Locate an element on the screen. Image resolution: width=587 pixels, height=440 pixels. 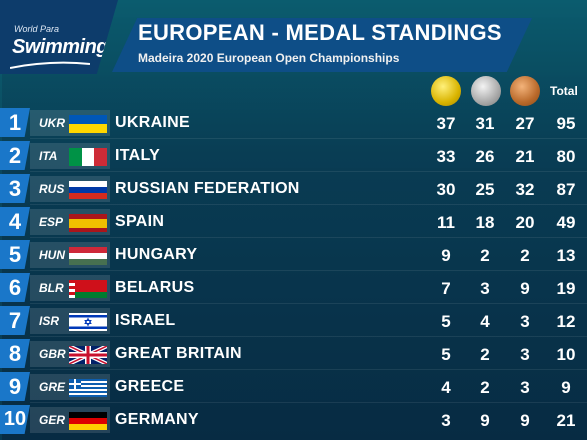
great-britain-flag-icon is located at coordinates (88, 355).